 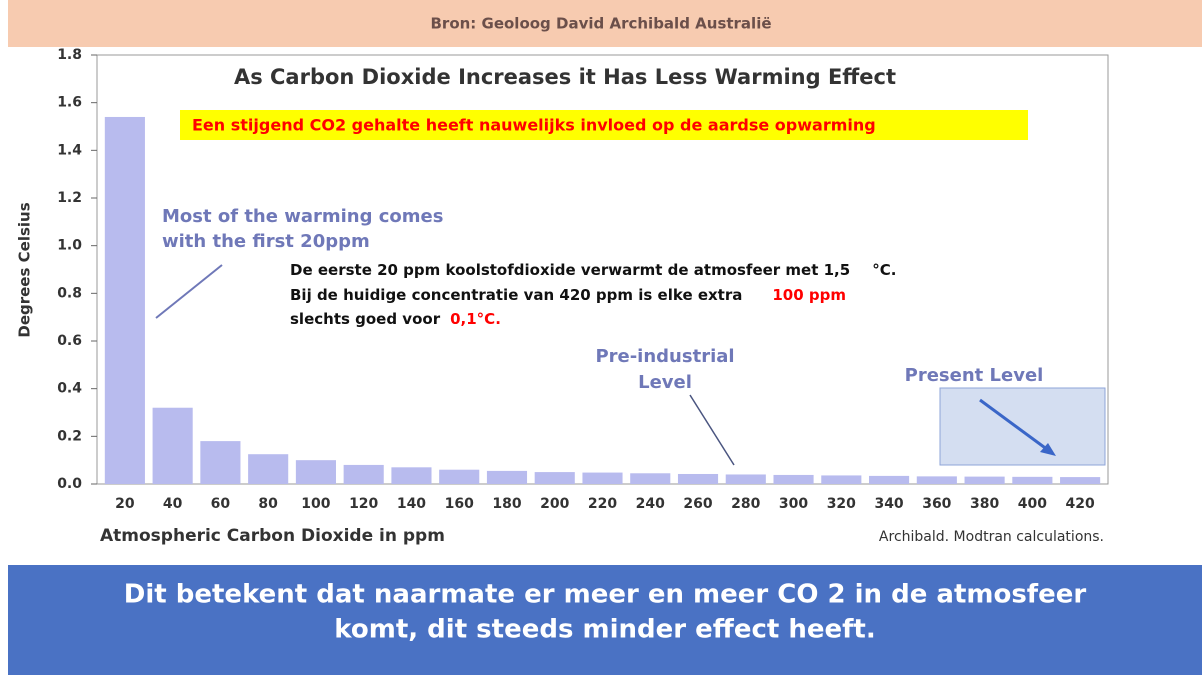 What do you see at coordinates (602, 504) in the screenshot?
I see `x-tick-label: 220` at bounding box center [602, 504].